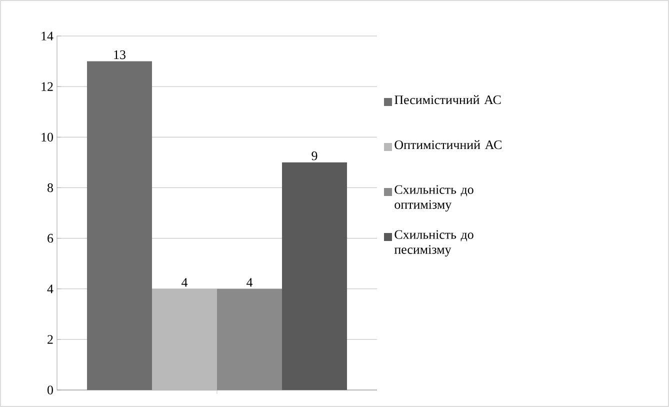 This screenshot has width=669, height=407. I want to click on y-tick-label: 12, so click(47, 86).